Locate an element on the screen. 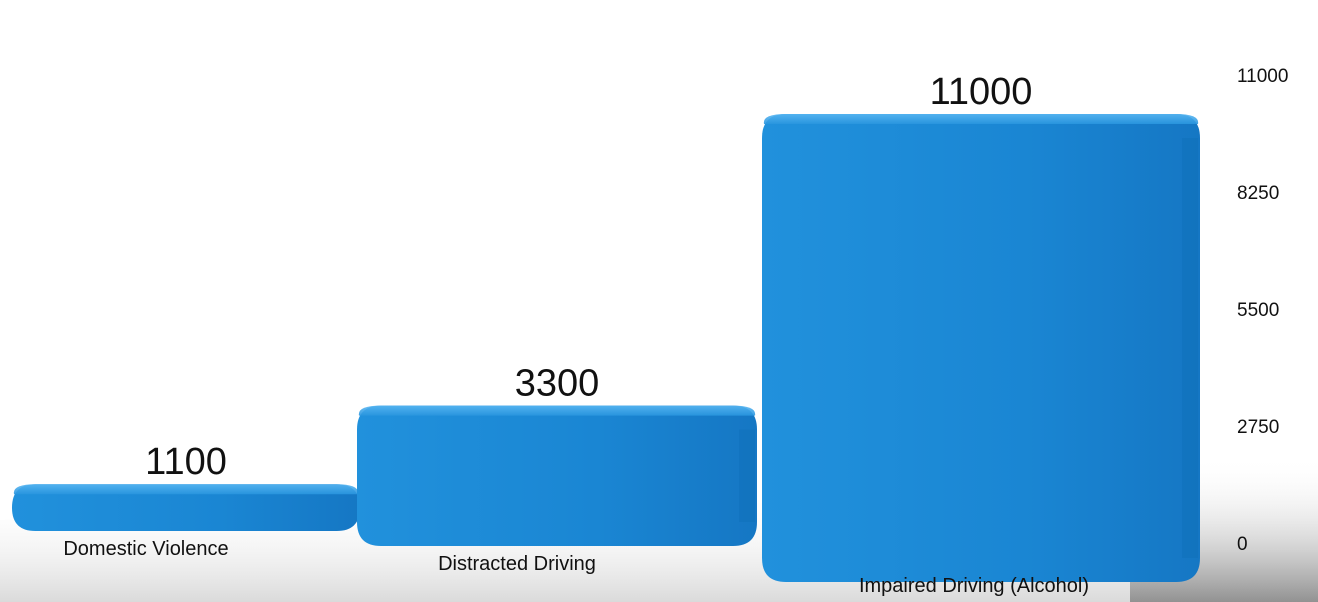  y-axis: 0 2750 5500 8250 11000 is located at coordinates (1262, 310).